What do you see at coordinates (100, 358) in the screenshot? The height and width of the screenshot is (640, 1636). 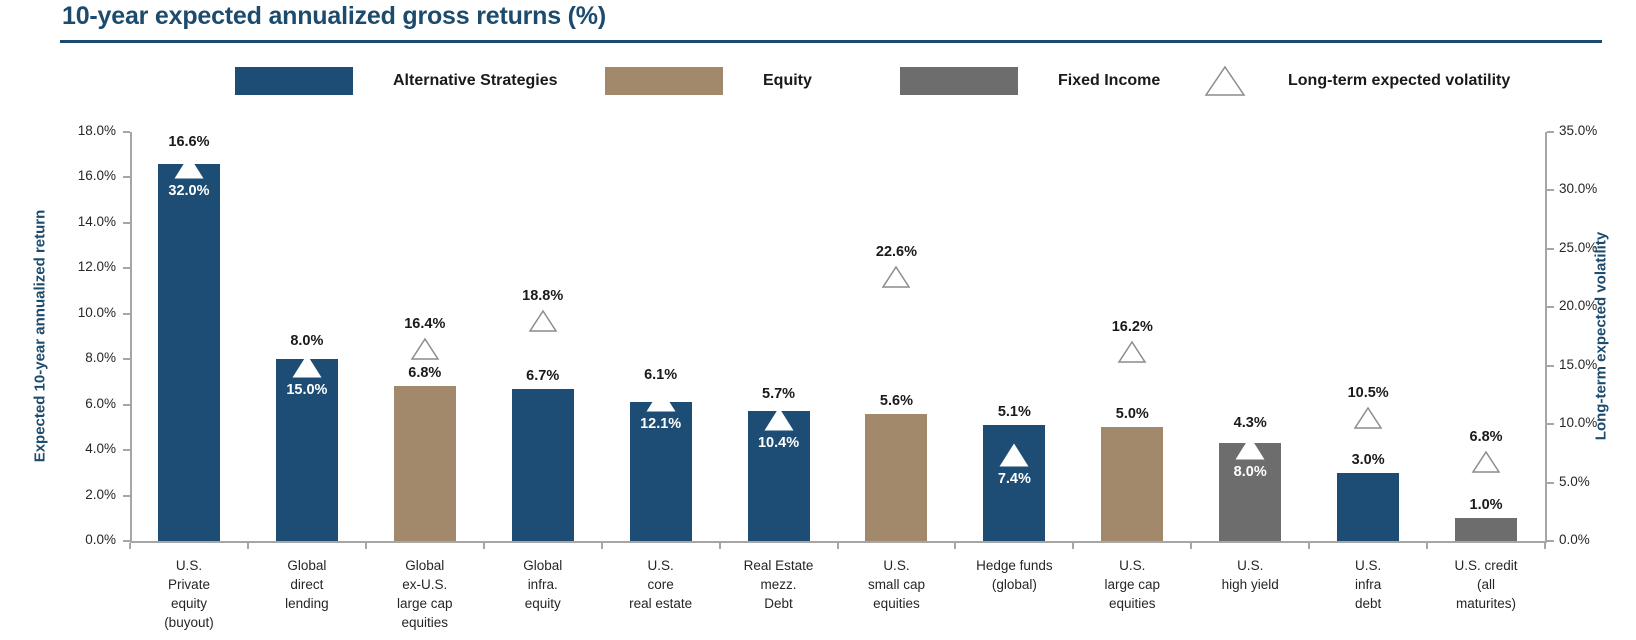 I see `y-left-tick-label: 8.0%` at bounding box center [100, 358].